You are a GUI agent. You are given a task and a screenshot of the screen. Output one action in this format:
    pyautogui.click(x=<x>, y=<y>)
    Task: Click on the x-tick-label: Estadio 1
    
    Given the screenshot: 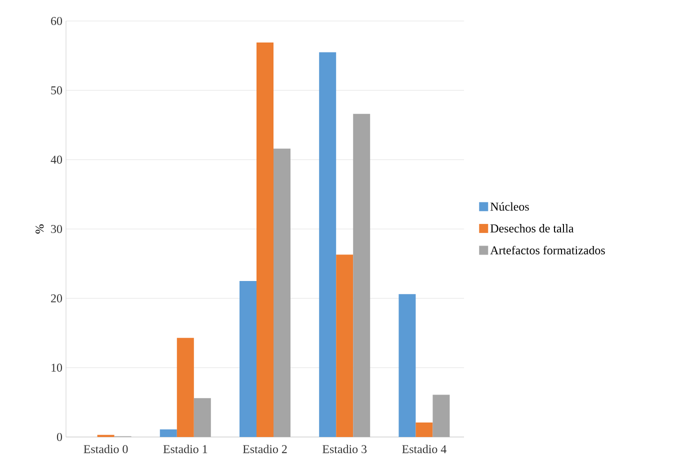 What is the action you would take?
    pyautogui.click(x=185, y=449)
    